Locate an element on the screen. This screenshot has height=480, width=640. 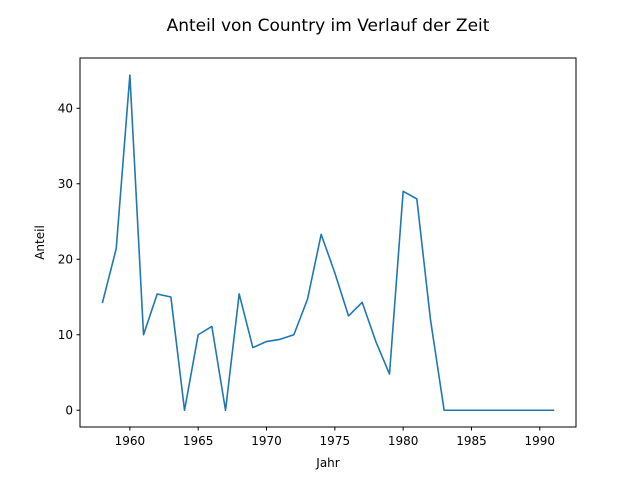
y-axis-label: Anteil is located at coordinates (40, 242).